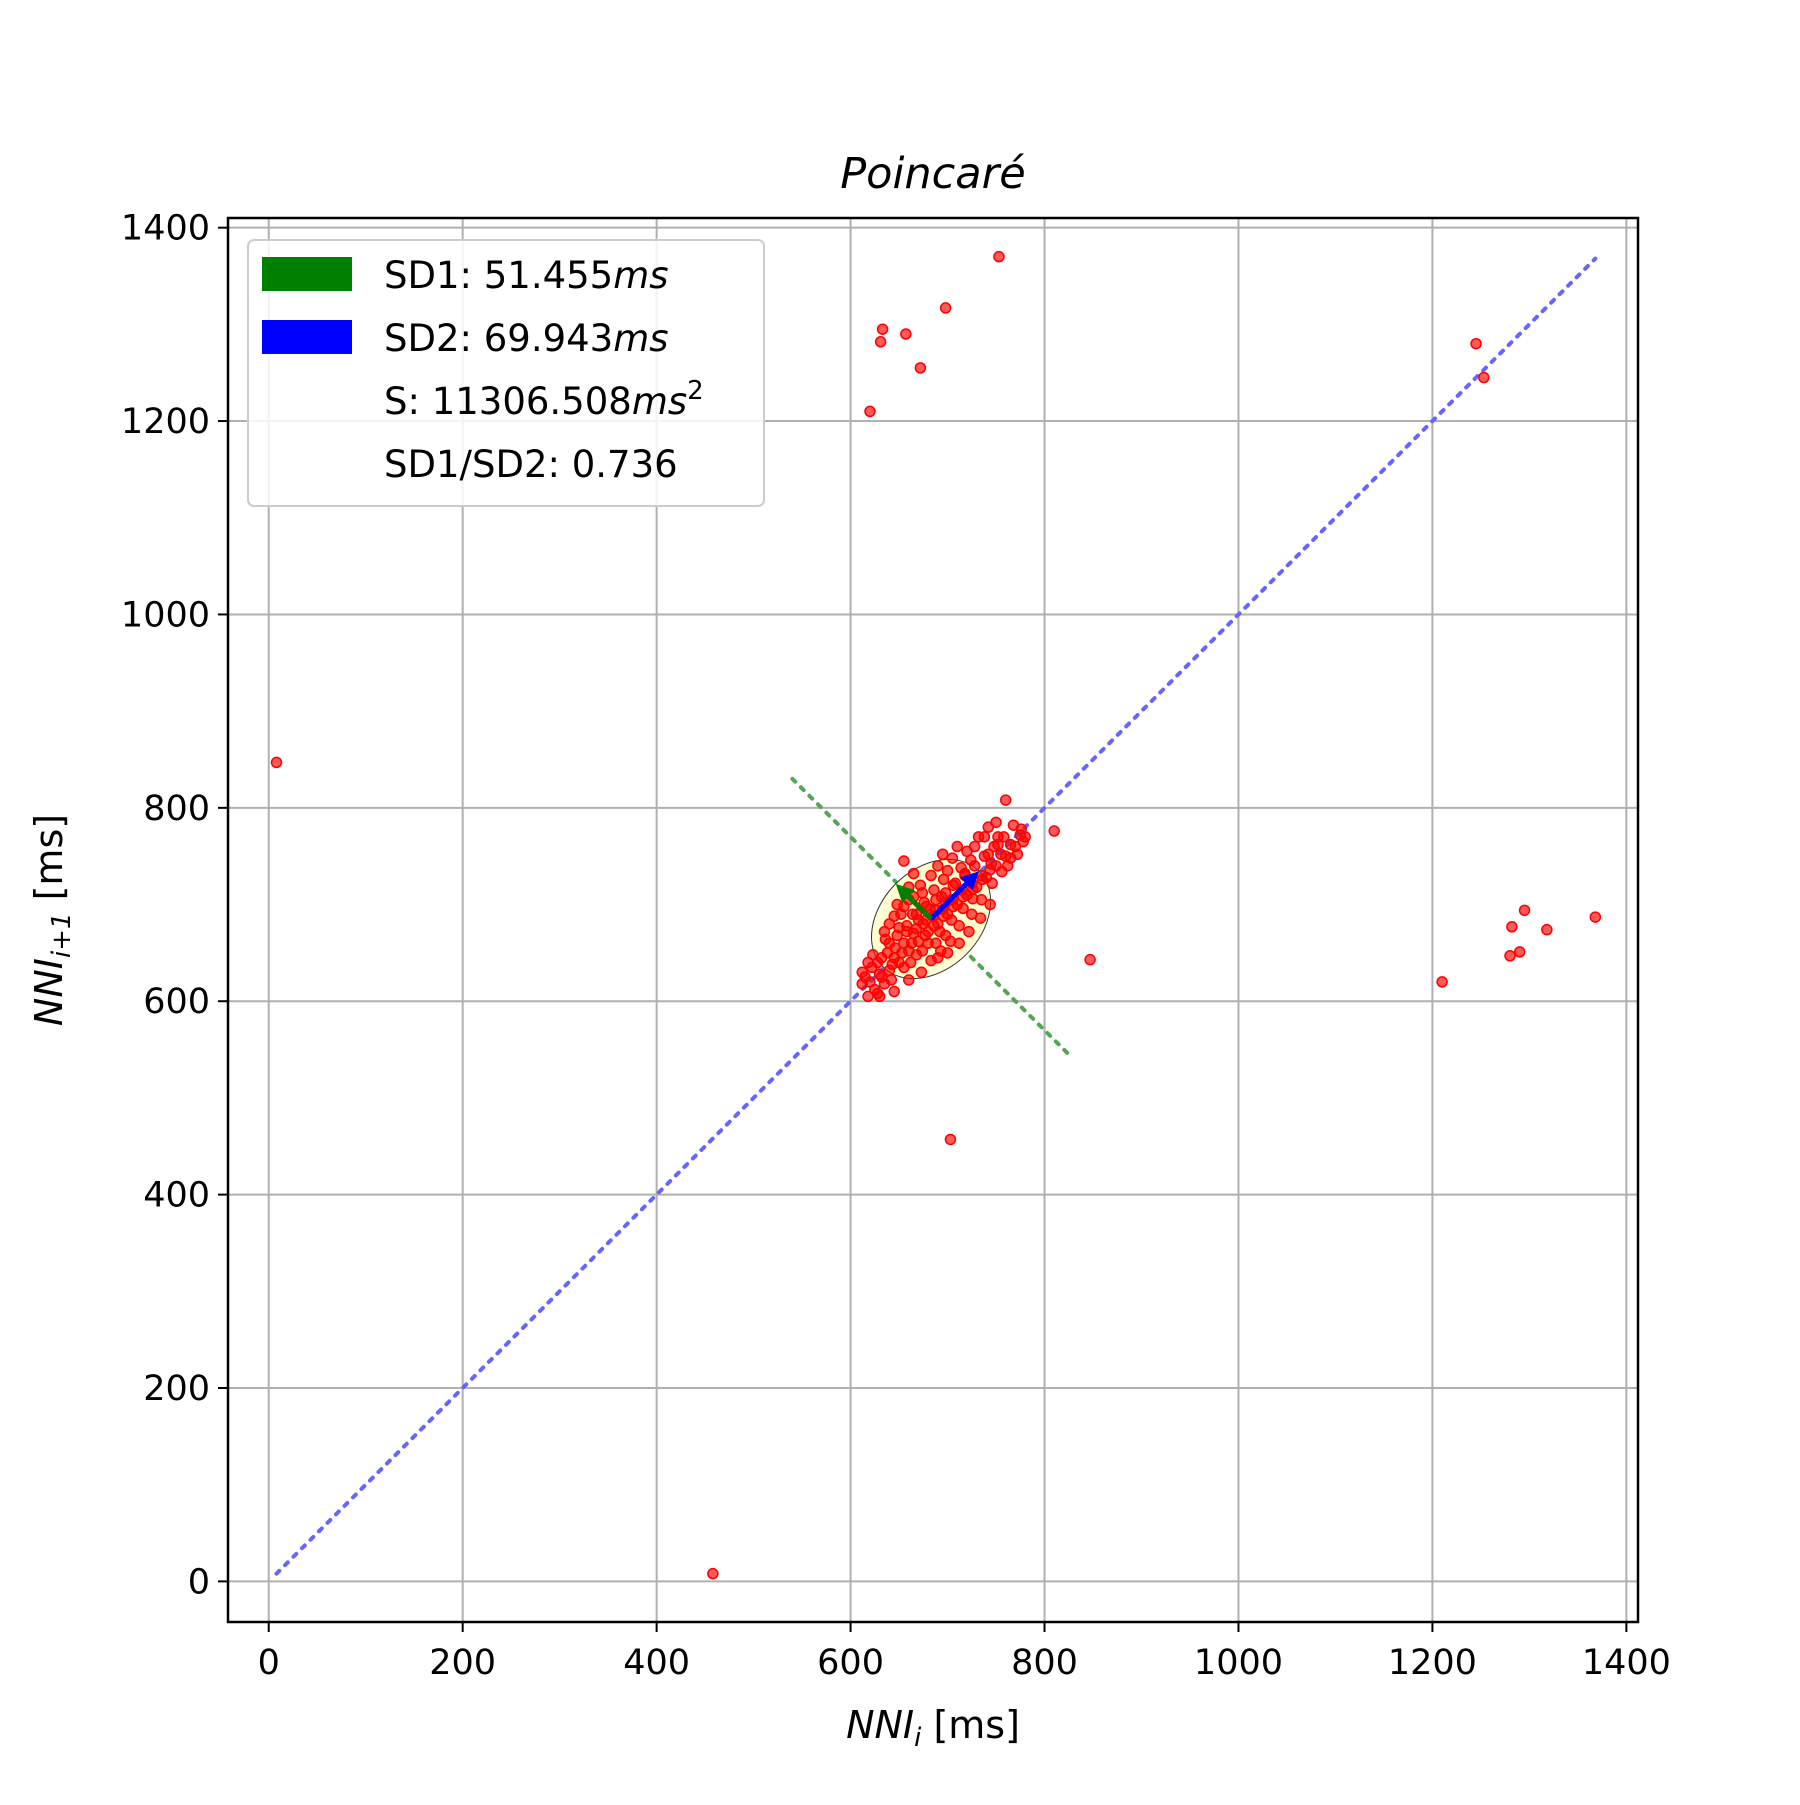 The width and height of the screenshot is (1800, 1805). What do you see at coordinates (526, 275) in the screenshot?
I see `legend-label-sd1: SD1: 51.455ms` at bounding box center [526, 275].